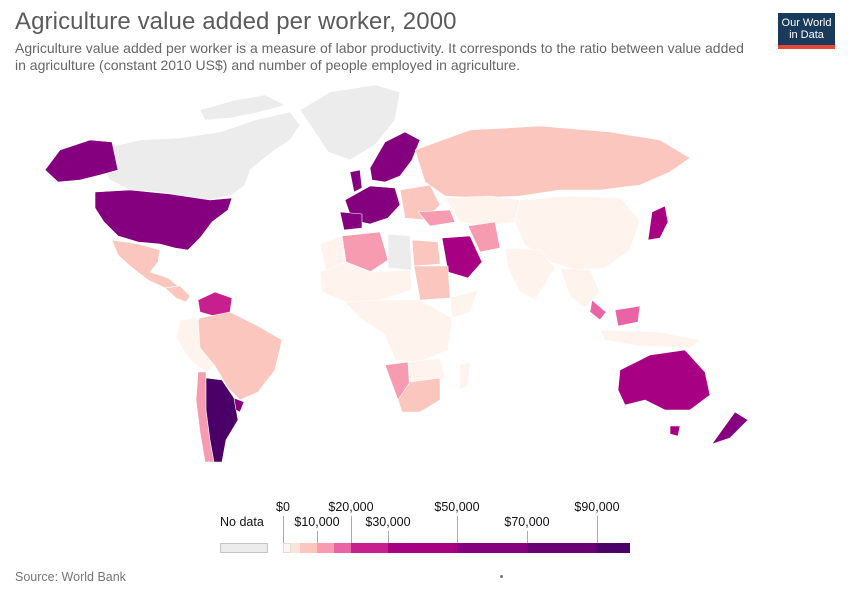 This screenshot has width=850, height=600. Describe the element at coordinates (242, 107) in the screenshot. I see `region-canada-islands: Canada` at that location.